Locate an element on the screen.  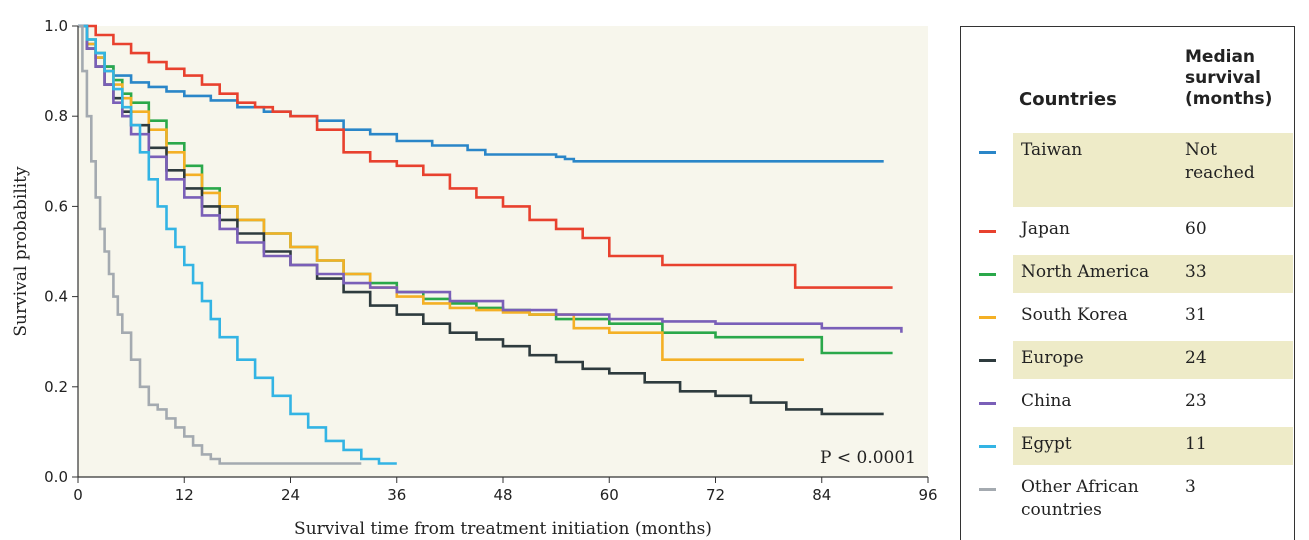
legend-country-name: Europe is located at coordinates (1052, 358).